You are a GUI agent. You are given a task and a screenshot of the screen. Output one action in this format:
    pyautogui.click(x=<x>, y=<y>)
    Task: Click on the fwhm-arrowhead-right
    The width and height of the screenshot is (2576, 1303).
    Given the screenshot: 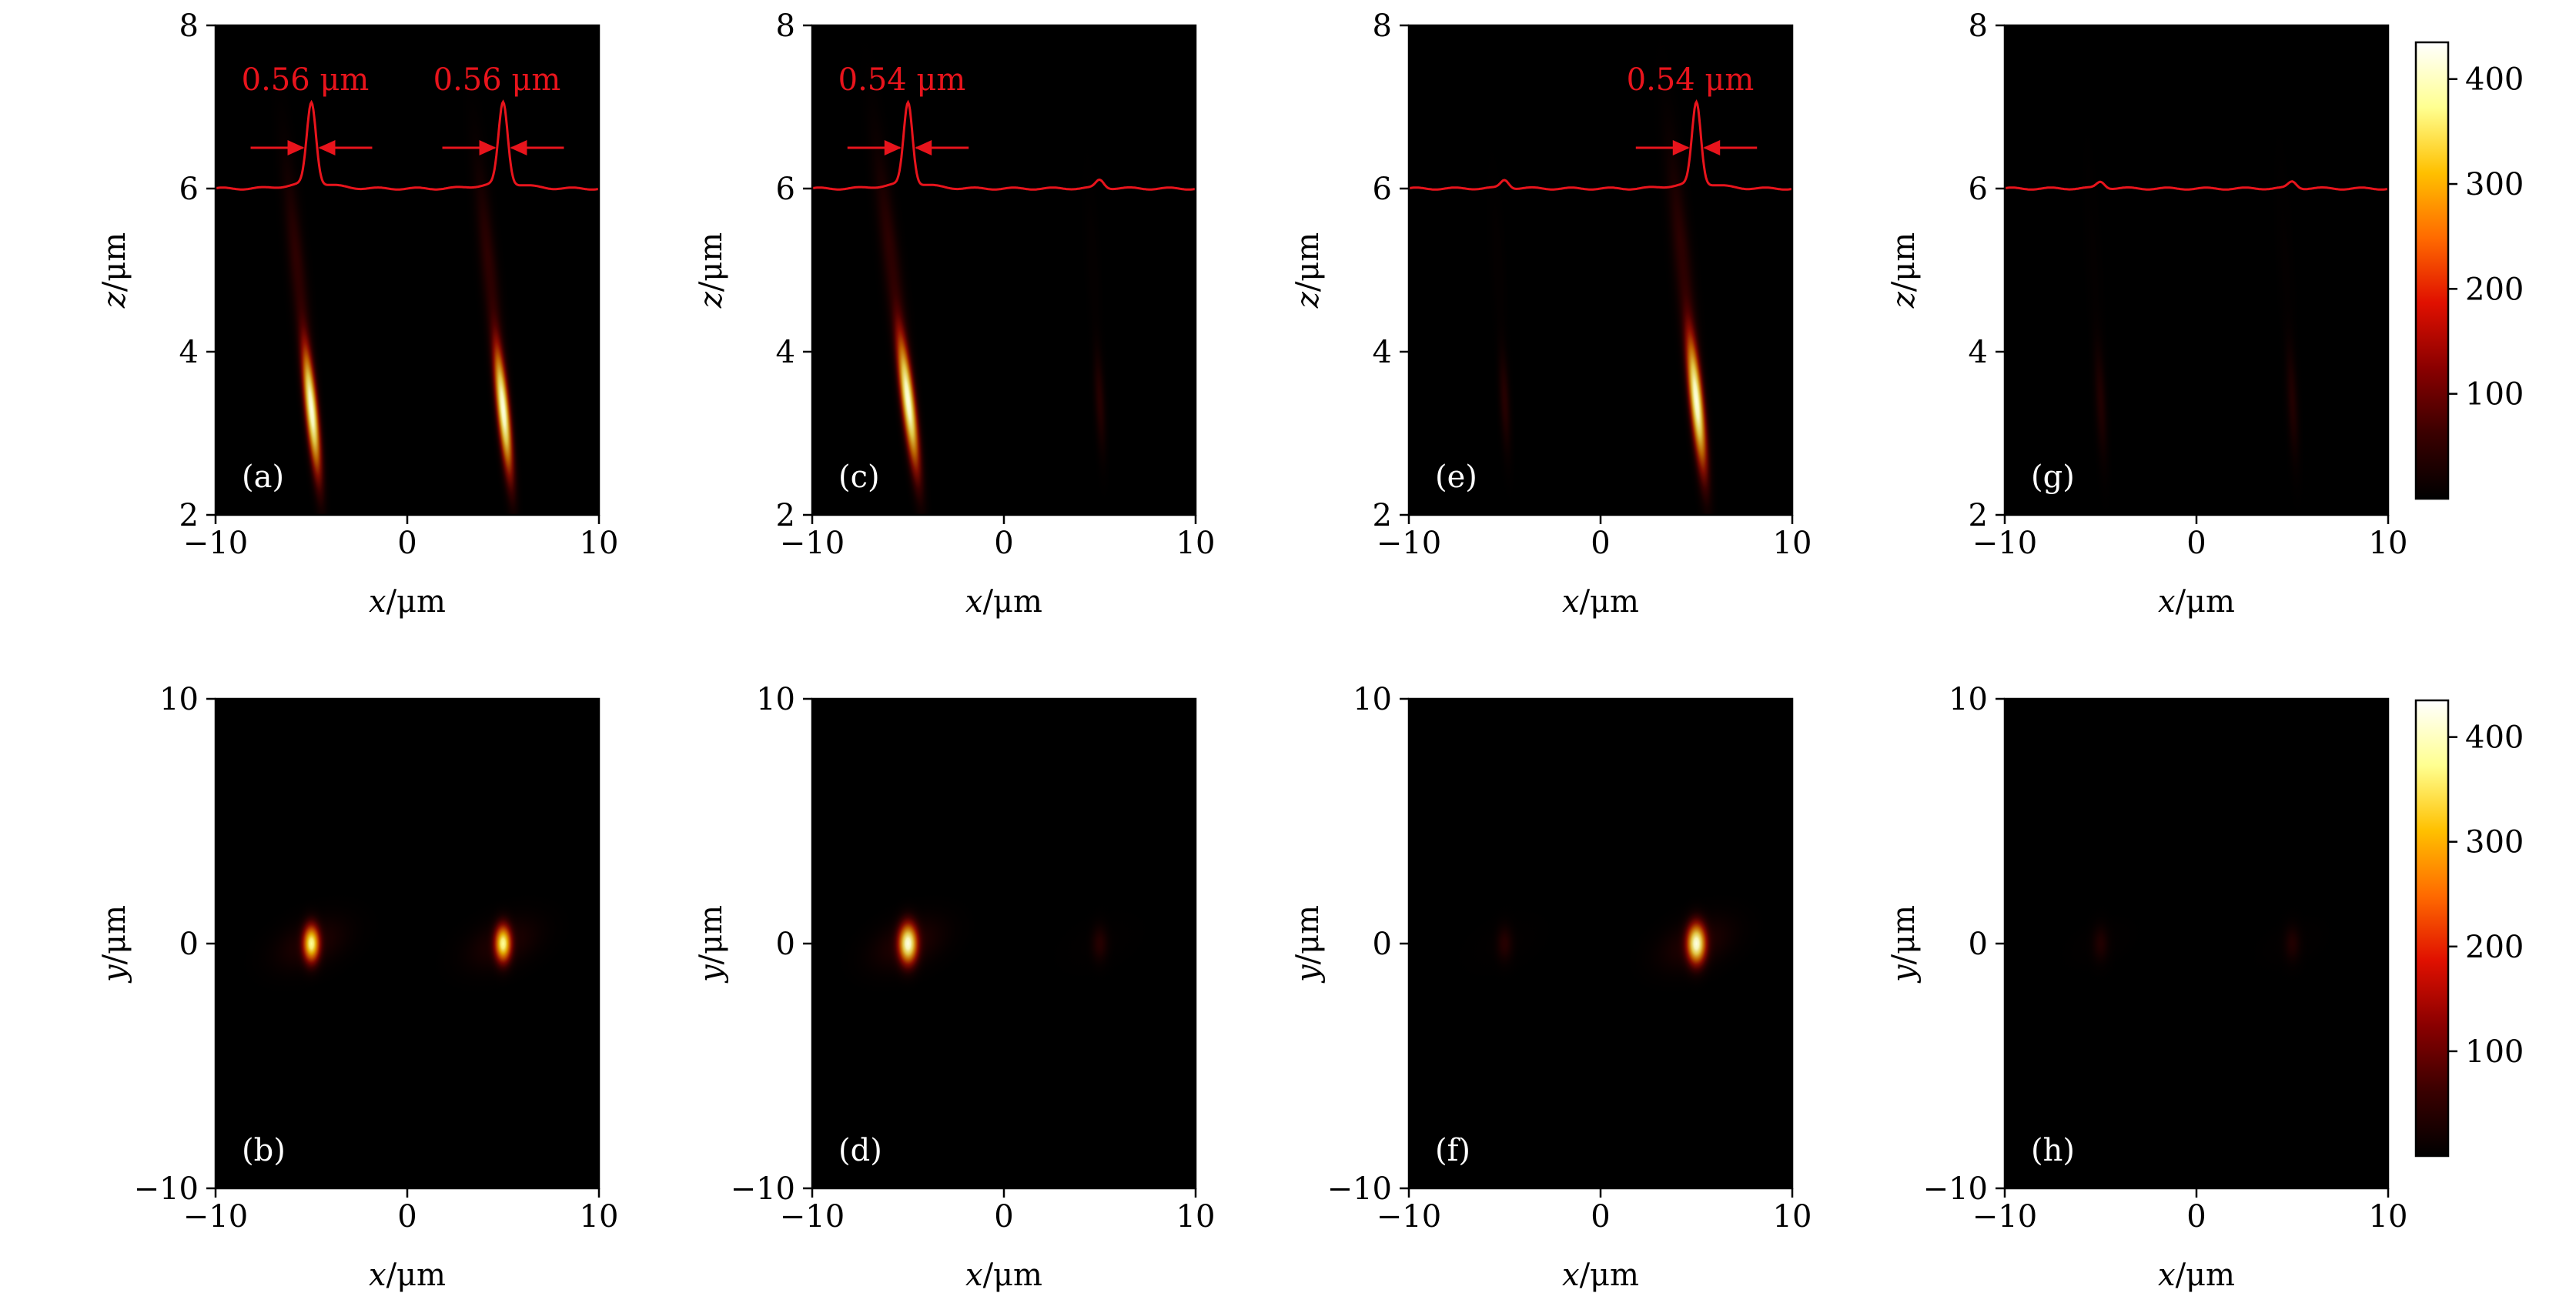 What is the action you would take?
    pyautogui.click(x=327, y=147)
    